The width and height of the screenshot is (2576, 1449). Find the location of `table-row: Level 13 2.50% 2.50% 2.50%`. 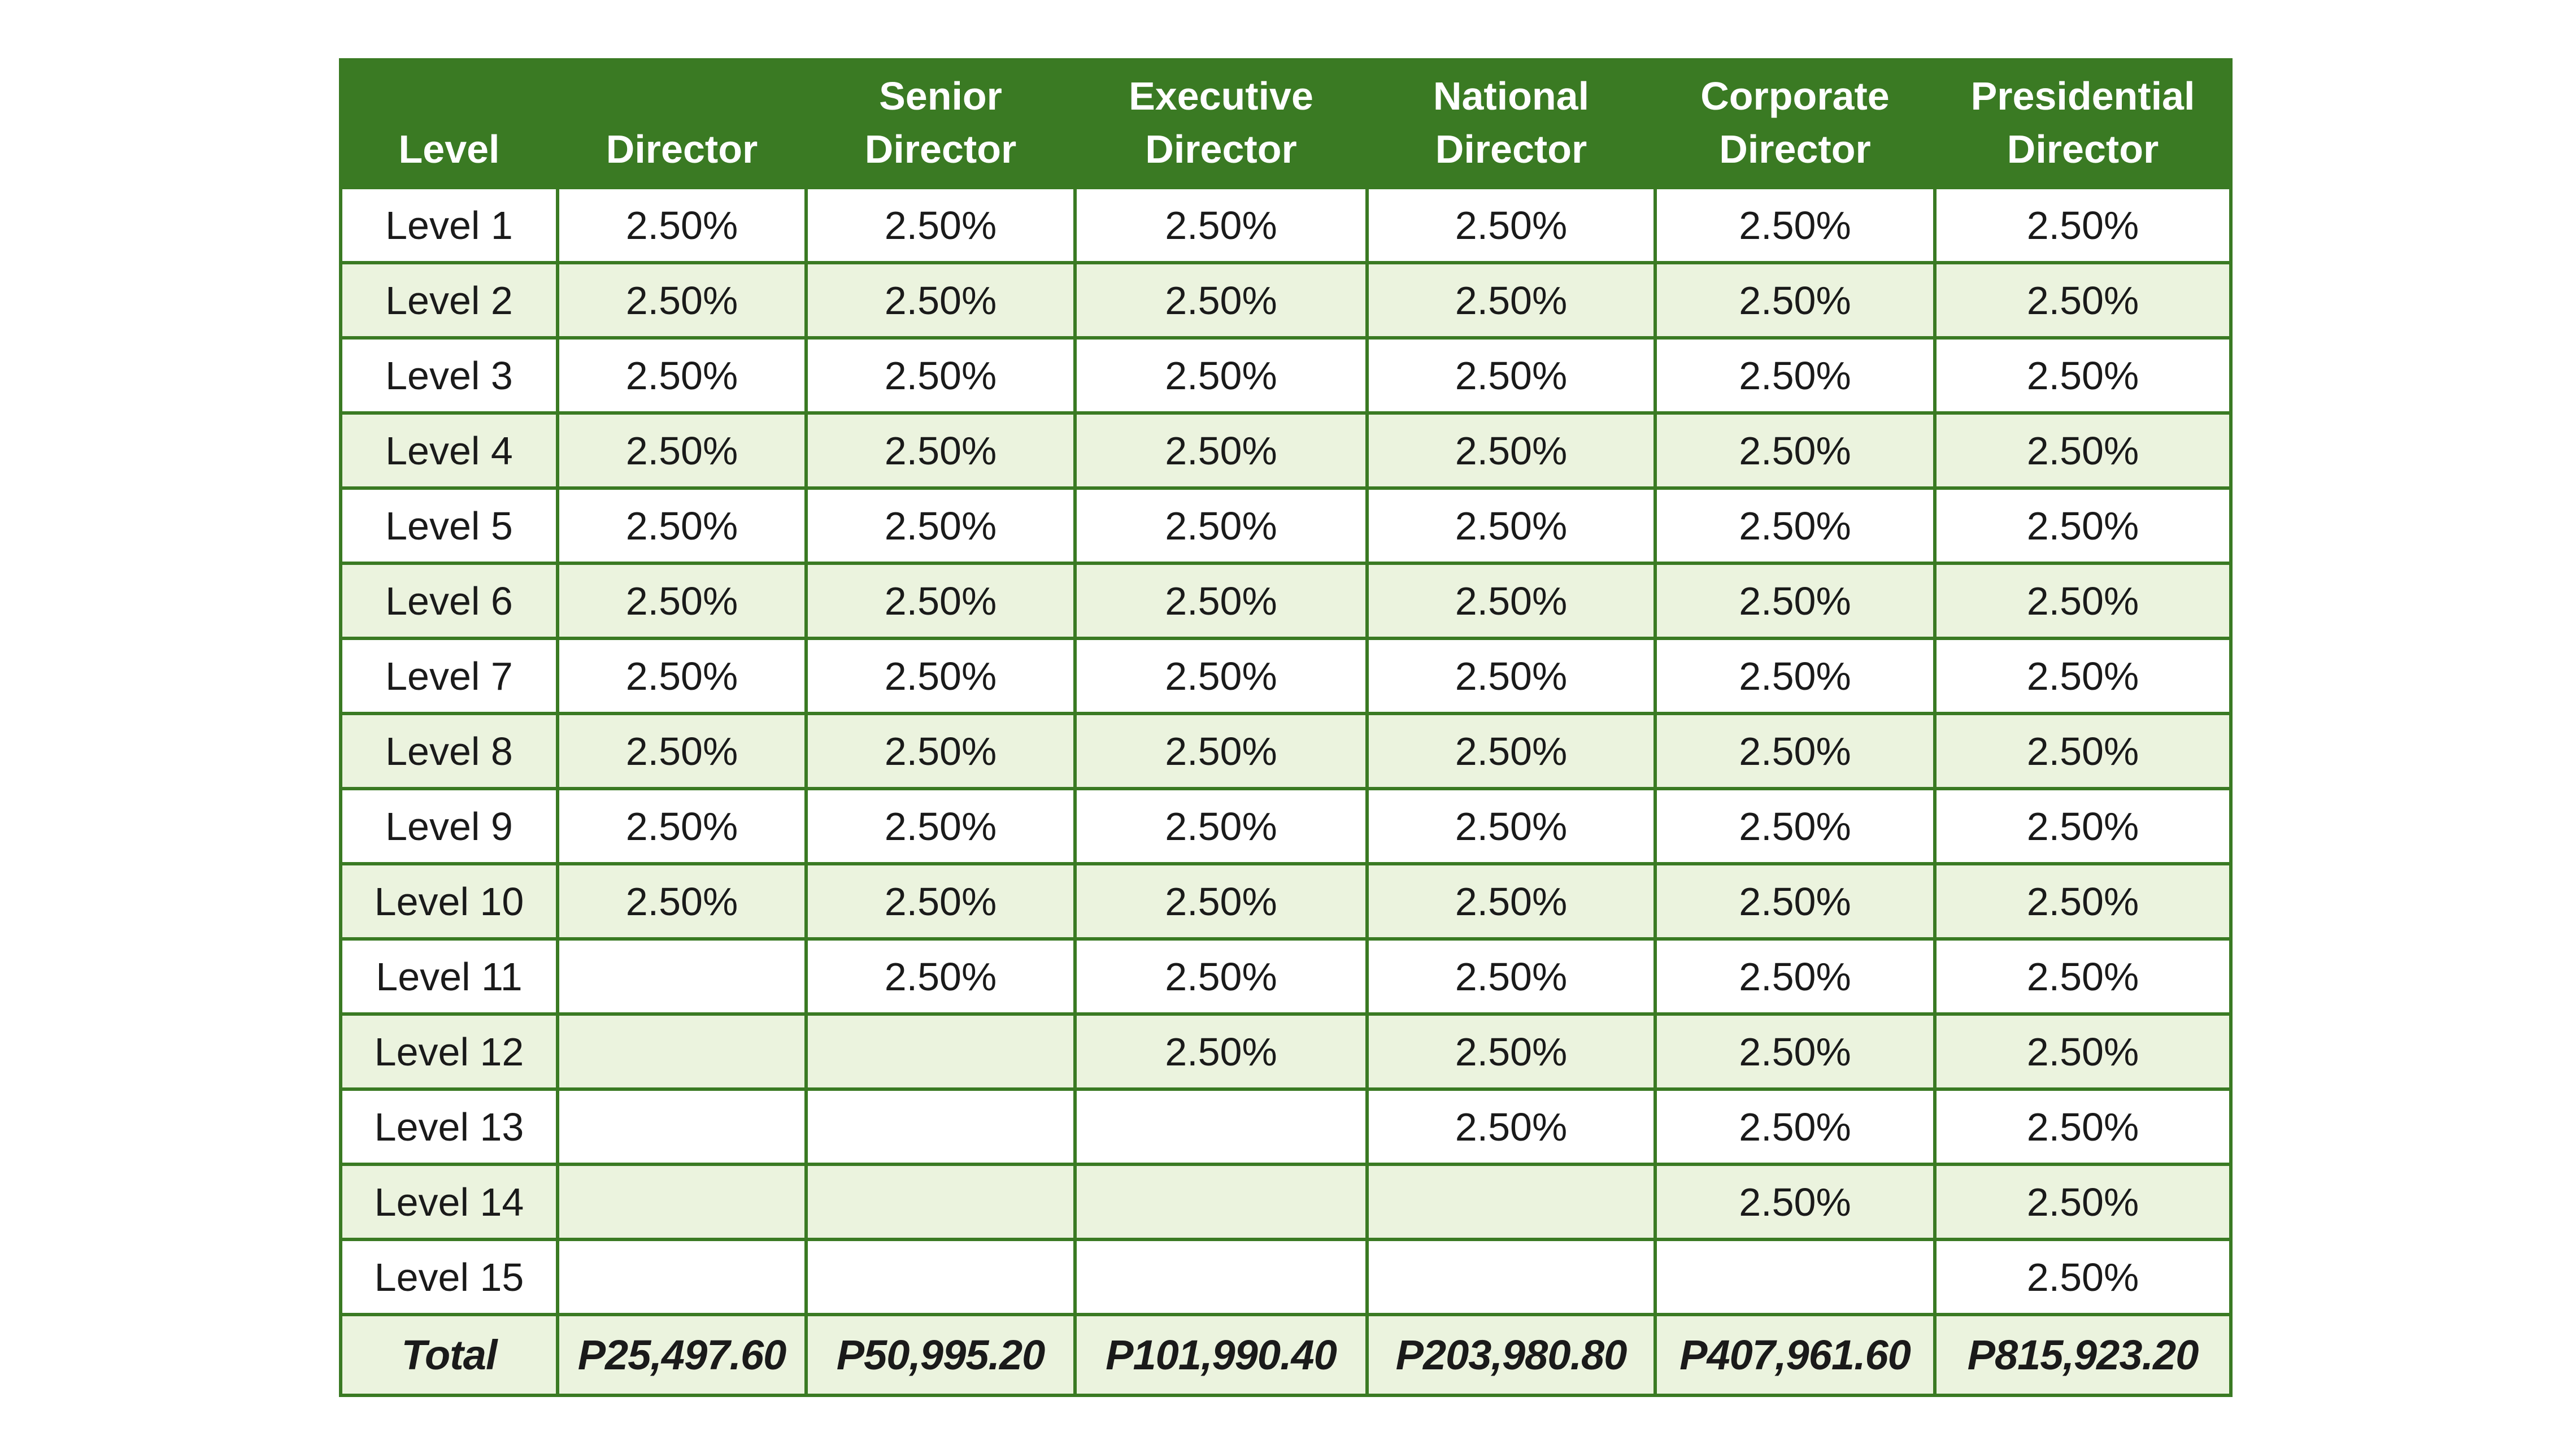

table-row: Level 13 2.50% 2.50% 2.50% is located at coordinates (1286, 1126).